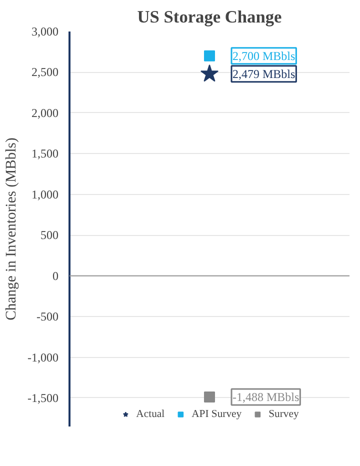 This screenshot has height=466, width=360. What do you see at coordinates (264, 55) in the screenshot?
I see `data-label: 2,700 MBbls` at bounding box center [264, 55].